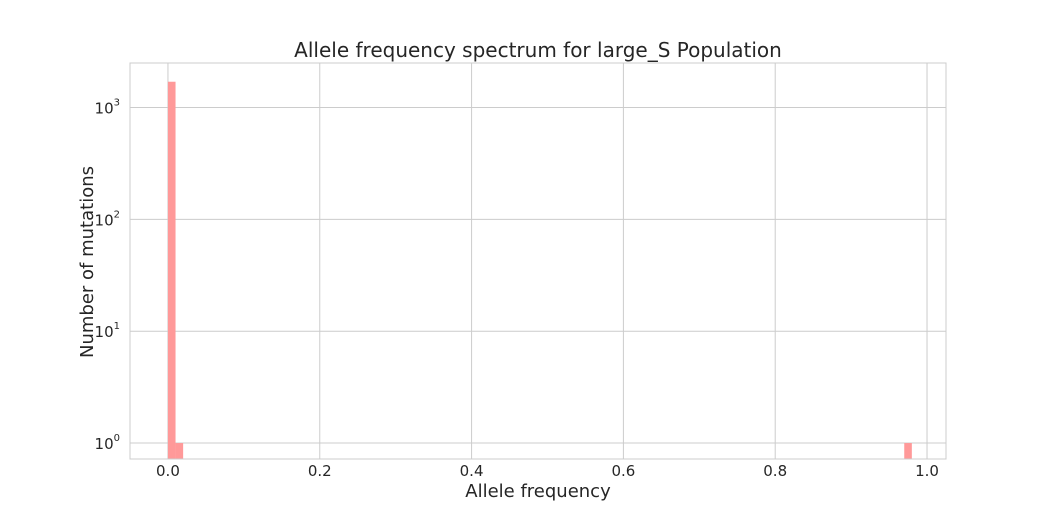 The width and height of the screenshot is (1050, 525). Describe the element at coordinates (107, 443) in the screenshot. I see `y-tick-label: 10⁰` at that location.